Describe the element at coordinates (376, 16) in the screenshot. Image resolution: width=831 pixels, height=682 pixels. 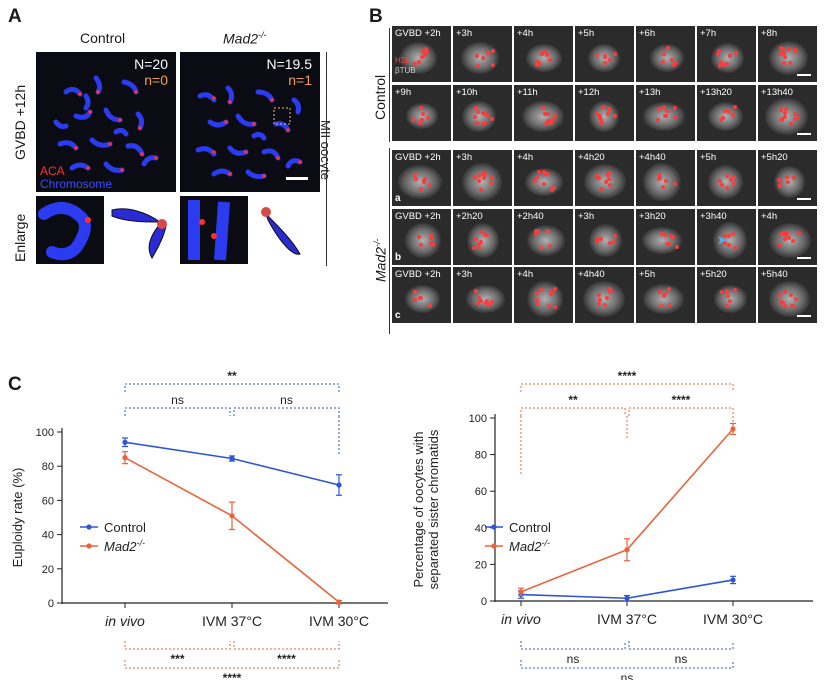
I see `panel-b-label: B` at that location.